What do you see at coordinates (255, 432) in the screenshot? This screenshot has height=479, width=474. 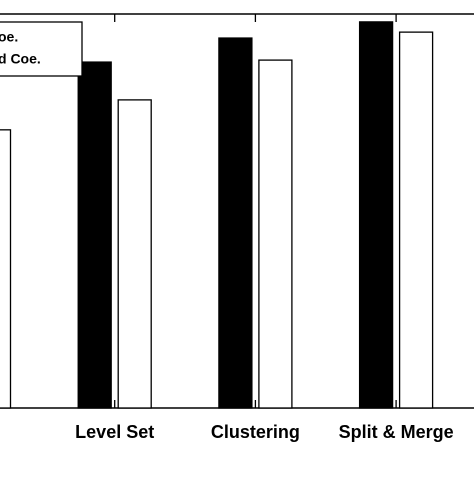 I see `x-tick-label: Clustering` at bounding box center [255, 432].